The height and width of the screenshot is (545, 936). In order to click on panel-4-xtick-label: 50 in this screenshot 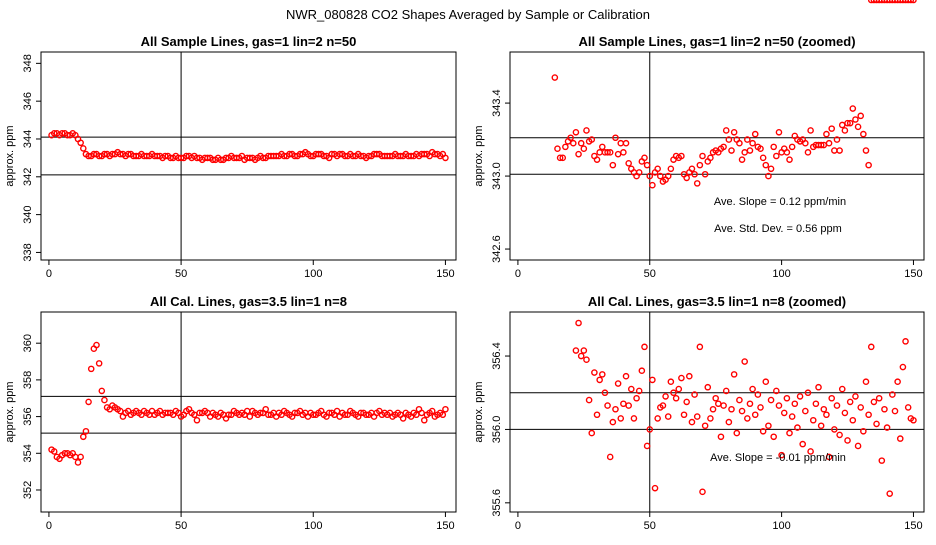, I will do `click(650, 526)`.